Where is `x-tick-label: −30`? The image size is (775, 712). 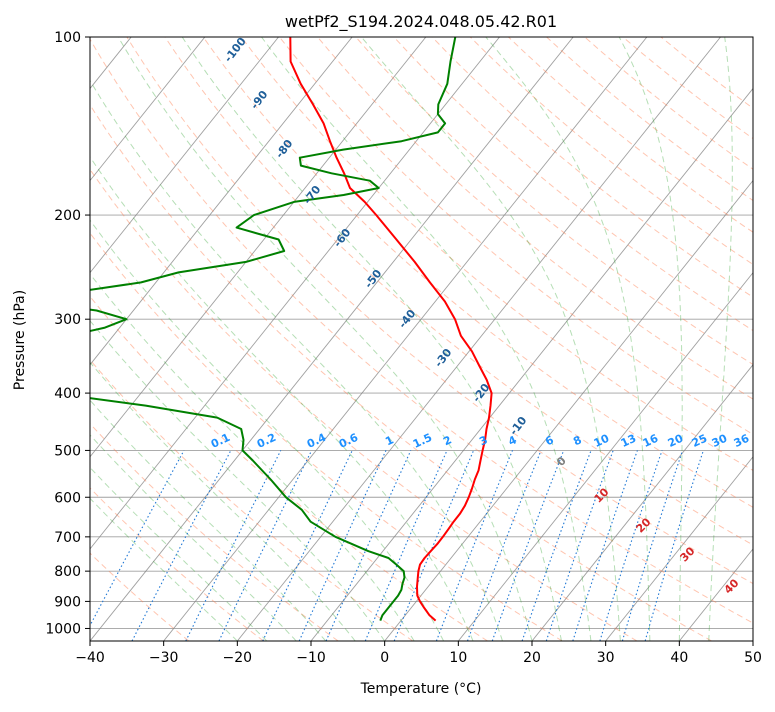
x-tick-label: −30 is located at coordinates (164, 658).